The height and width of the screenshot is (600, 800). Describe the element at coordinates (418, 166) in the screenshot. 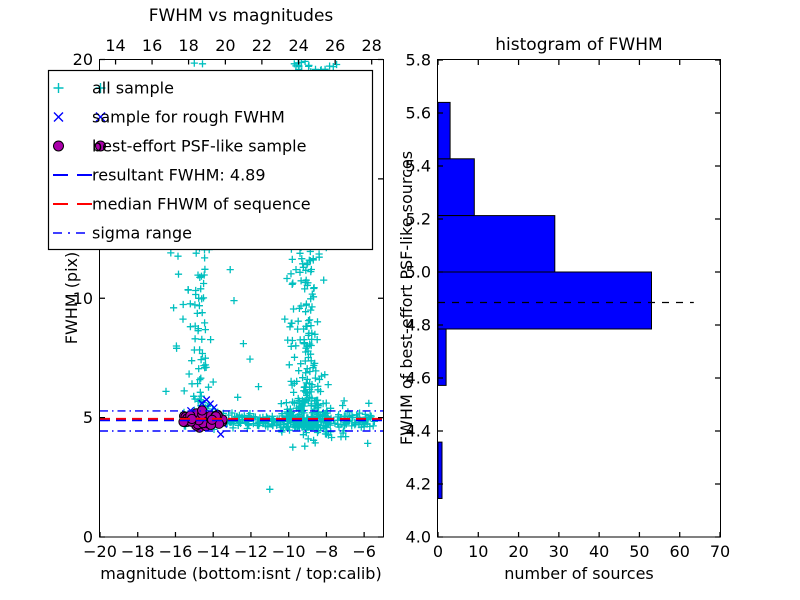

I see `tick-label: 5.4` at that location.